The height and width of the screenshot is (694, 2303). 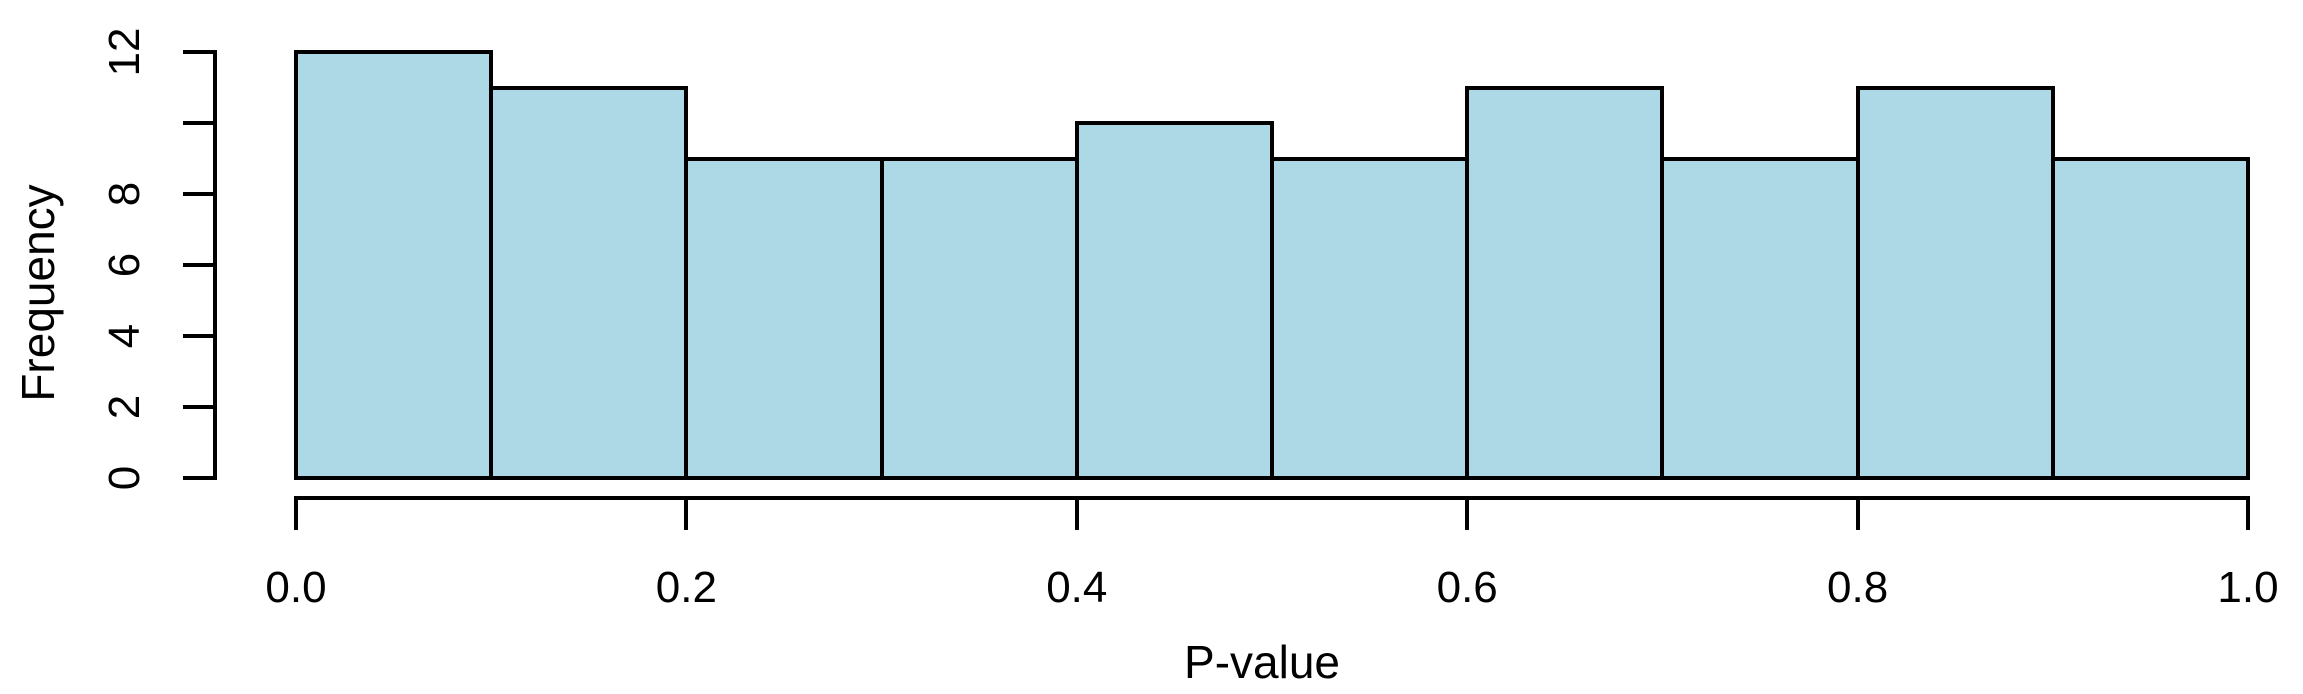 I want to click on x-tick-label: 0.8, so click(x=1858, y=587).